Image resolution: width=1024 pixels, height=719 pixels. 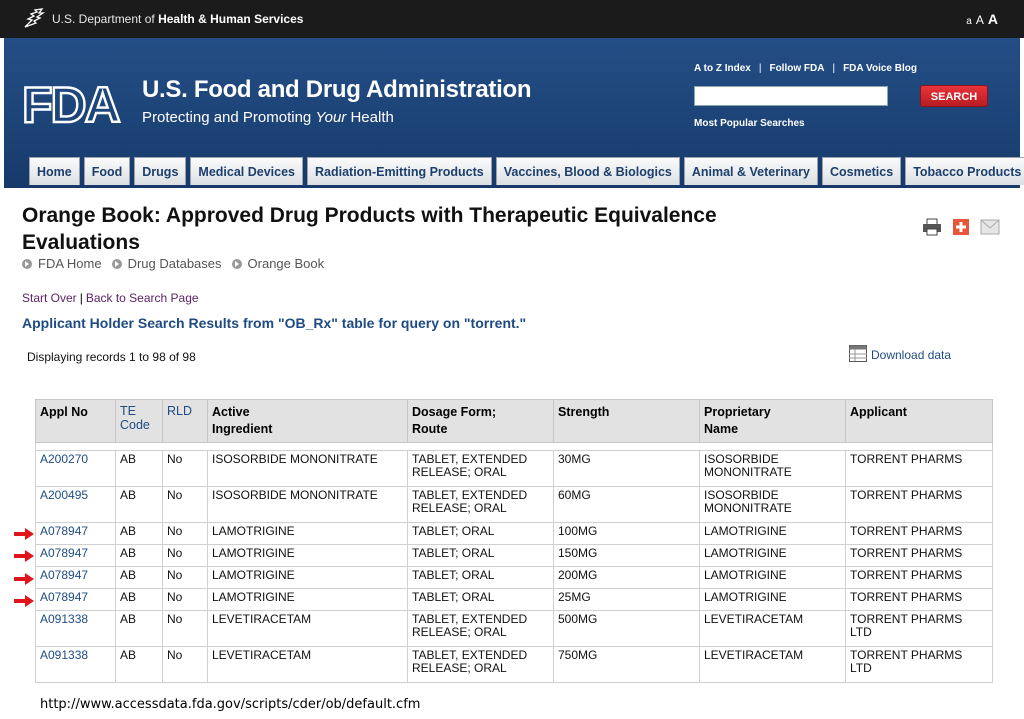 I want to click on spreadsheet-icon, so click(x=858, y=353).